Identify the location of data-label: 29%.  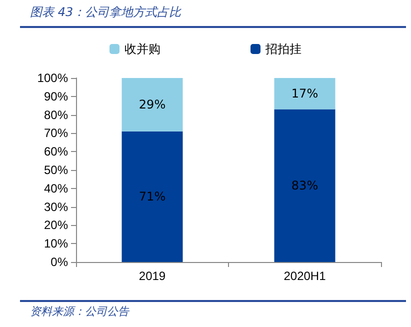
(152, 105).